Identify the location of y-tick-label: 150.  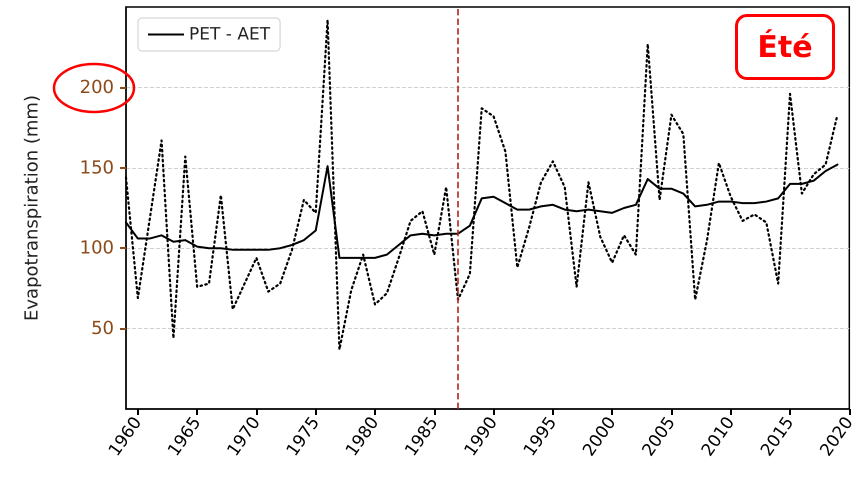
(97, 167).